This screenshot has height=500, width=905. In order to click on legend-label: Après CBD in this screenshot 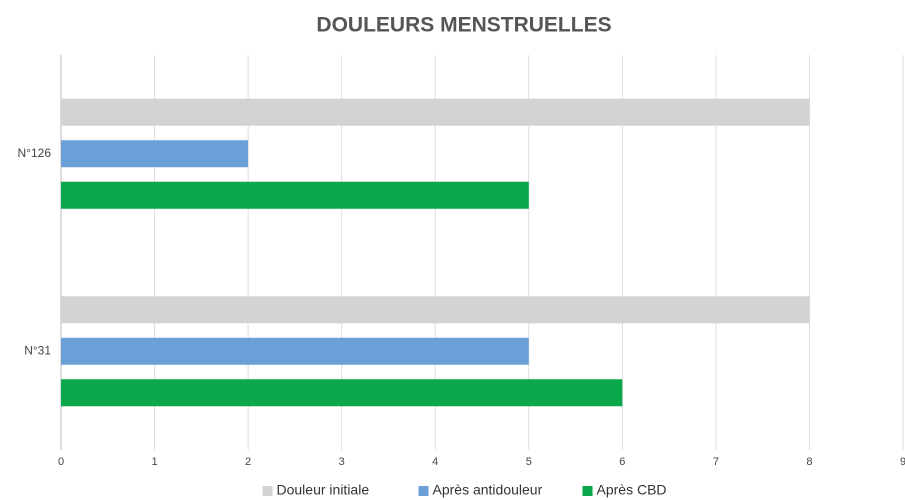, I will do `click(632, 490)`.